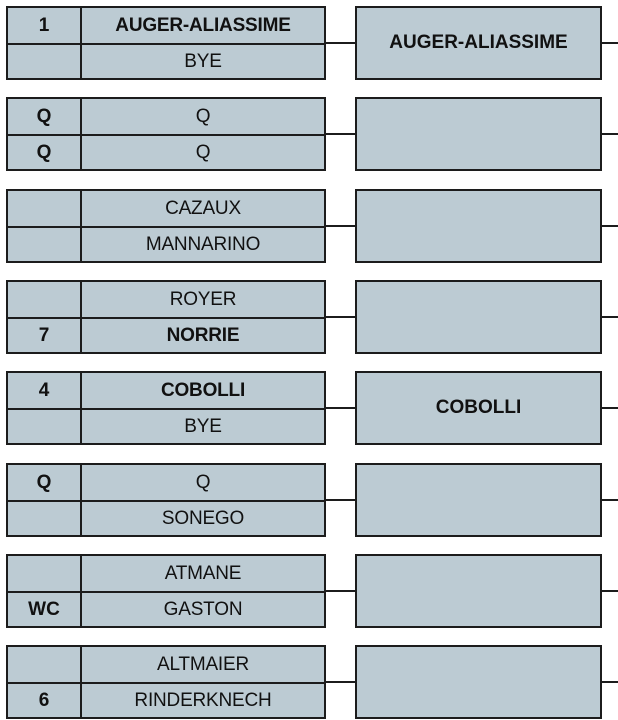  I want to click on player-row: 7 NORRIE, so click(166, 335).